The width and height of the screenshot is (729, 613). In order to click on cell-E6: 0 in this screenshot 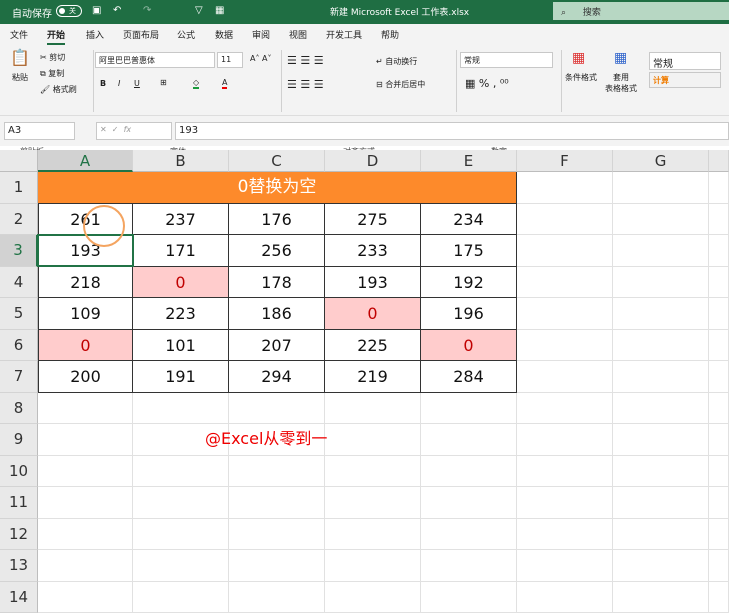, I will do `click(469, 346)`.